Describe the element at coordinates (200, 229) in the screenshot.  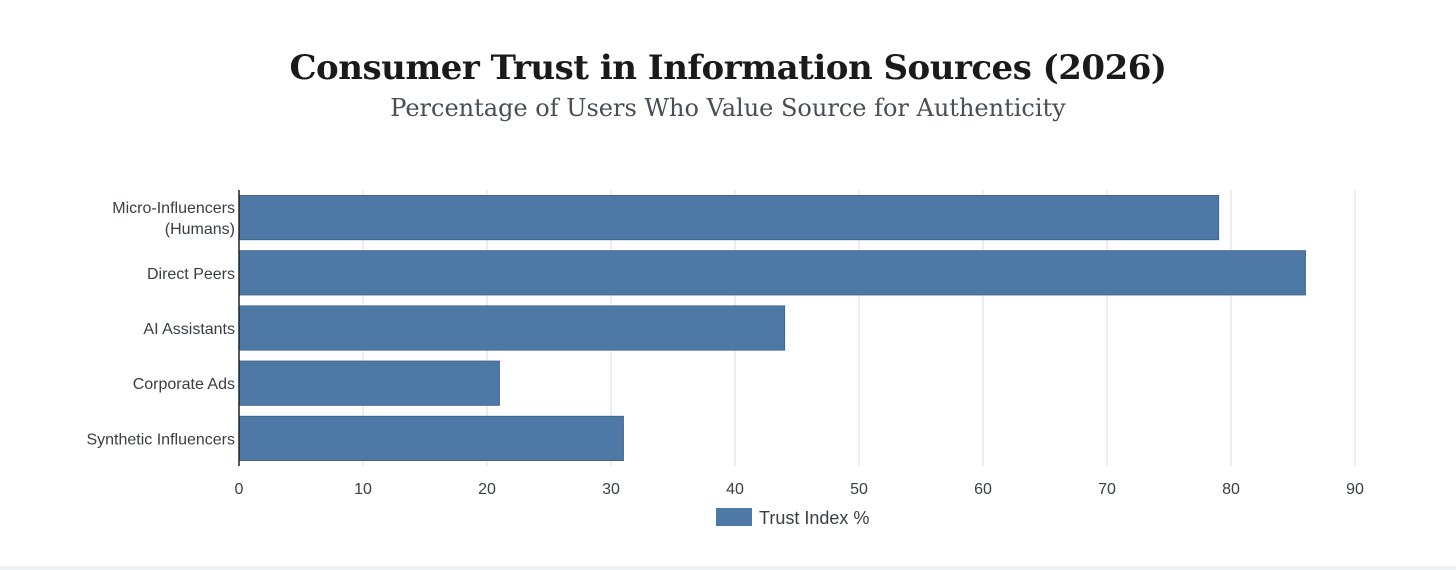
I see `category-label: (Humans)` at that location.